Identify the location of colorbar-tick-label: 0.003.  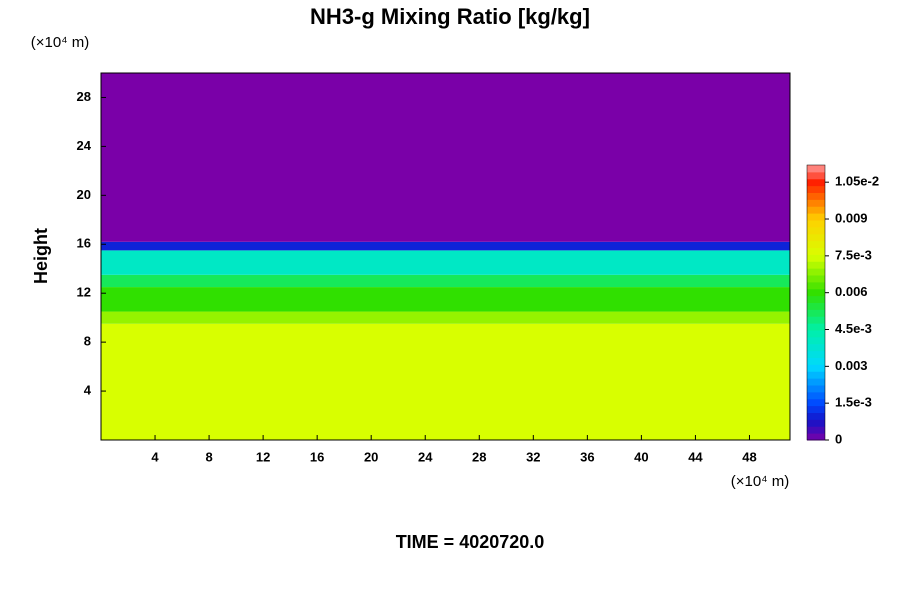
(851, 365).